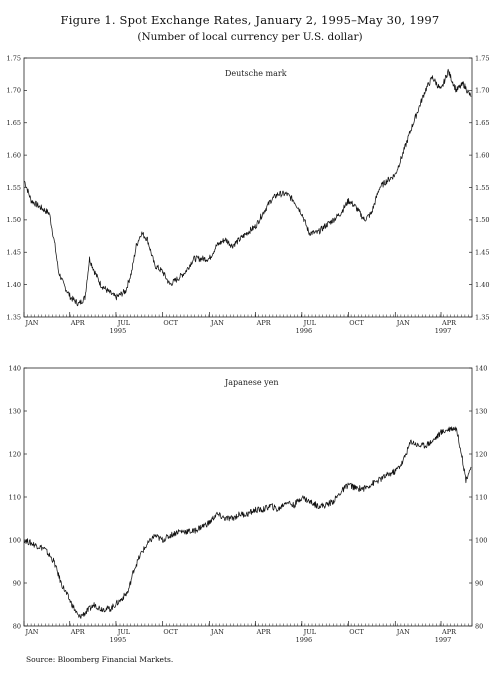 The width and height of the screenshot is (500, 673). I want to click on y-tick-label-right: 1.40, so click(482, 285).